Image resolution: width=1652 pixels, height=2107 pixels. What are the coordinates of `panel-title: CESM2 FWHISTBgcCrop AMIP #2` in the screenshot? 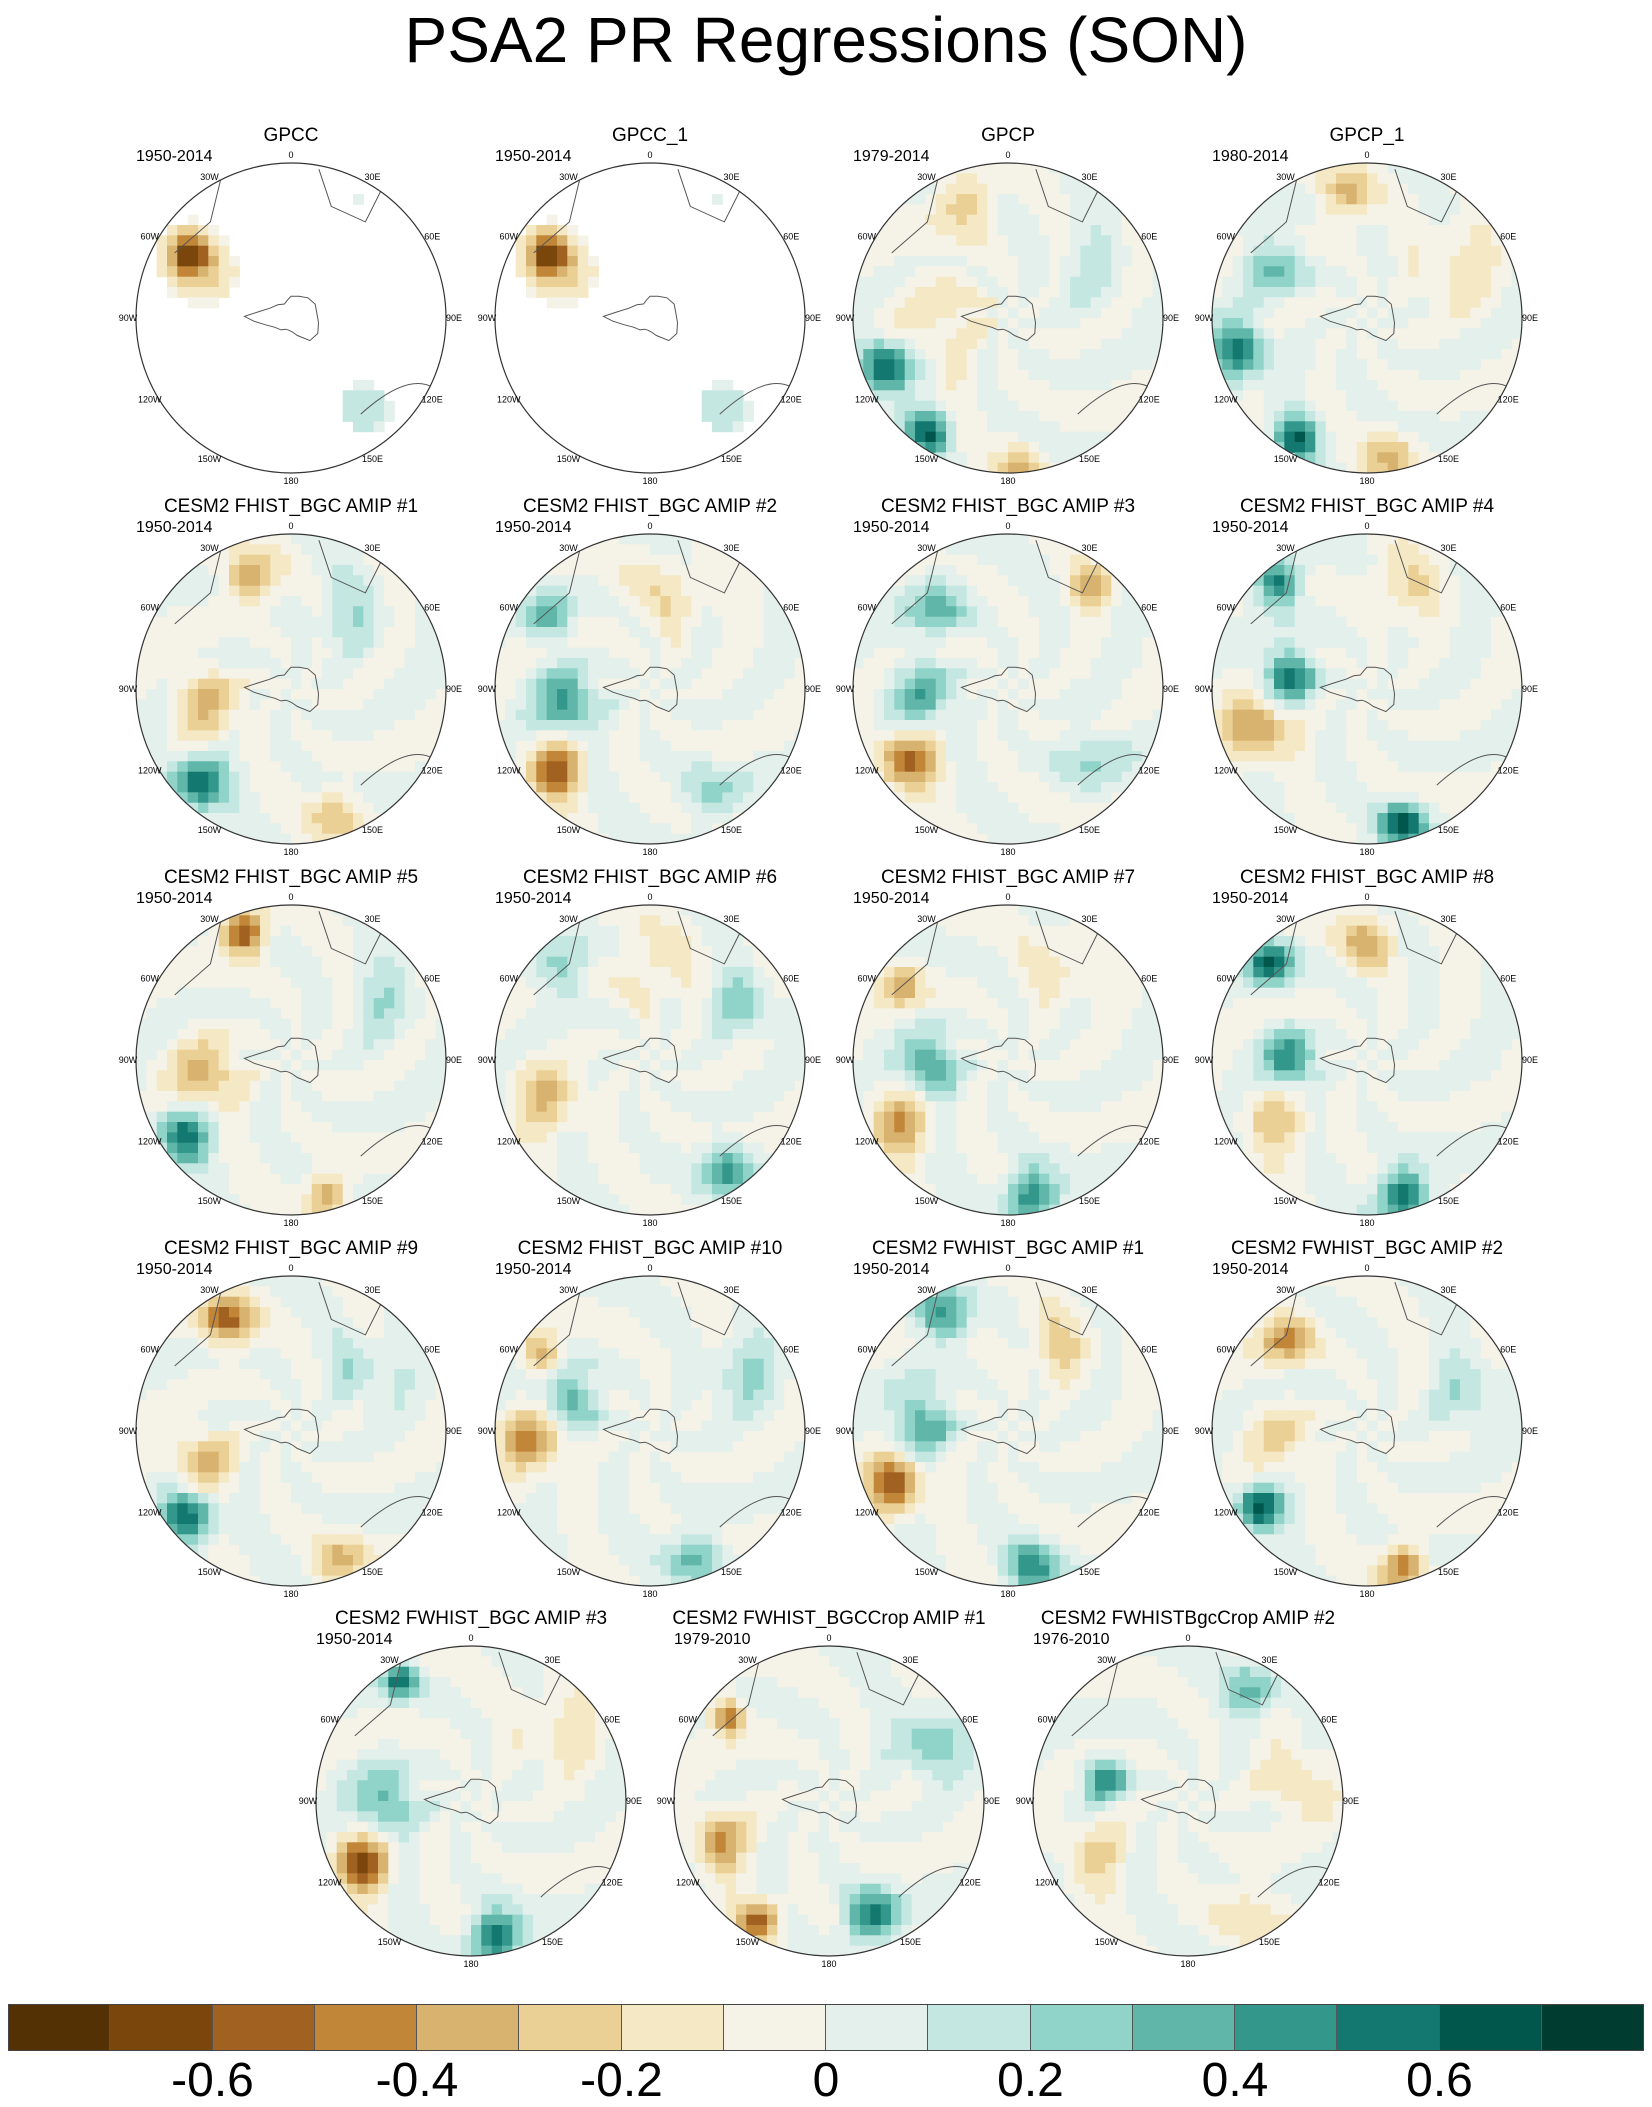 It's located at (1188, 1618).